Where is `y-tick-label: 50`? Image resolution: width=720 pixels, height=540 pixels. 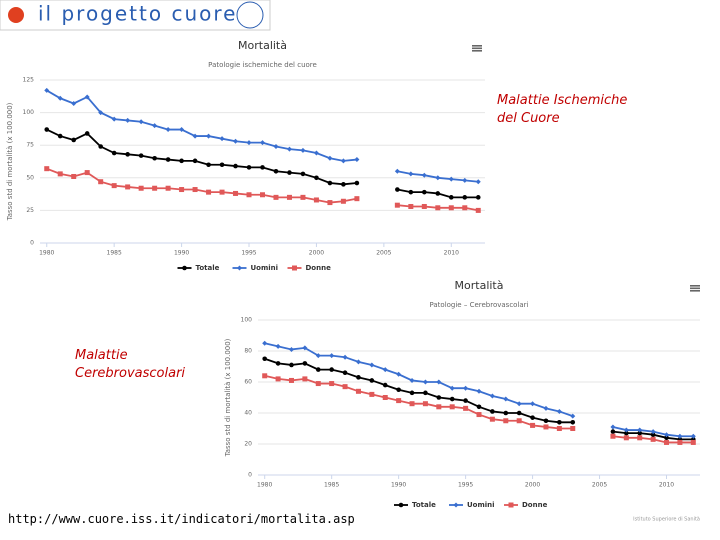 y-tick-label: 50 is located at coordinates (30, 177).